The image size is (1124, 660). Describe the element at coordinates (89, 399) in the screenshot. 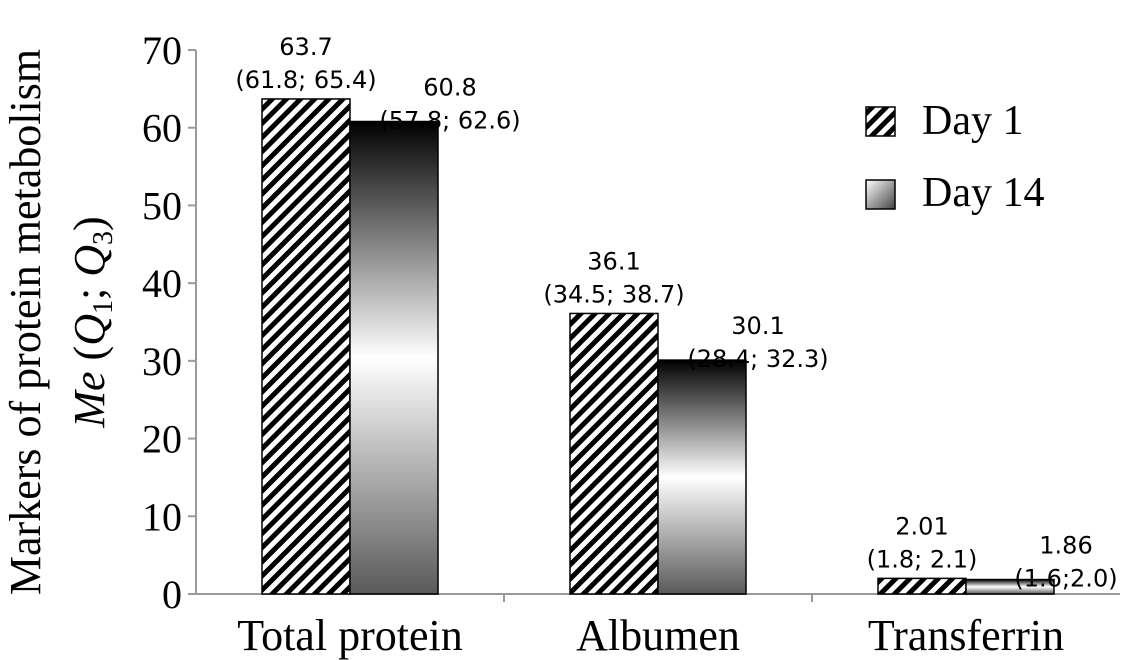

I see `y-axis-subtitle-me: Me` at that location.